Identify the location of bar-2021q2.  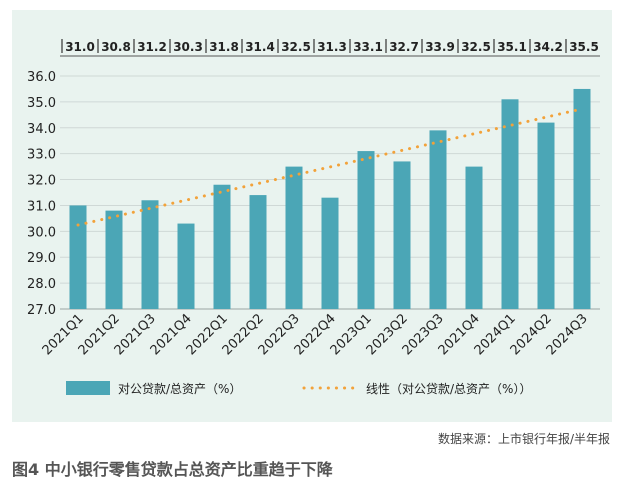
(114, 259).